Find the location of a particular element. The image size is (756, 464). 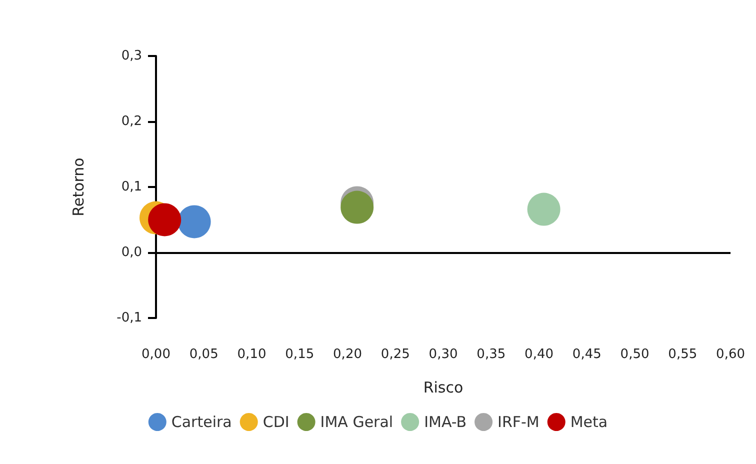

x-tick-label: 0,25 is located at coordinates (395, 354).